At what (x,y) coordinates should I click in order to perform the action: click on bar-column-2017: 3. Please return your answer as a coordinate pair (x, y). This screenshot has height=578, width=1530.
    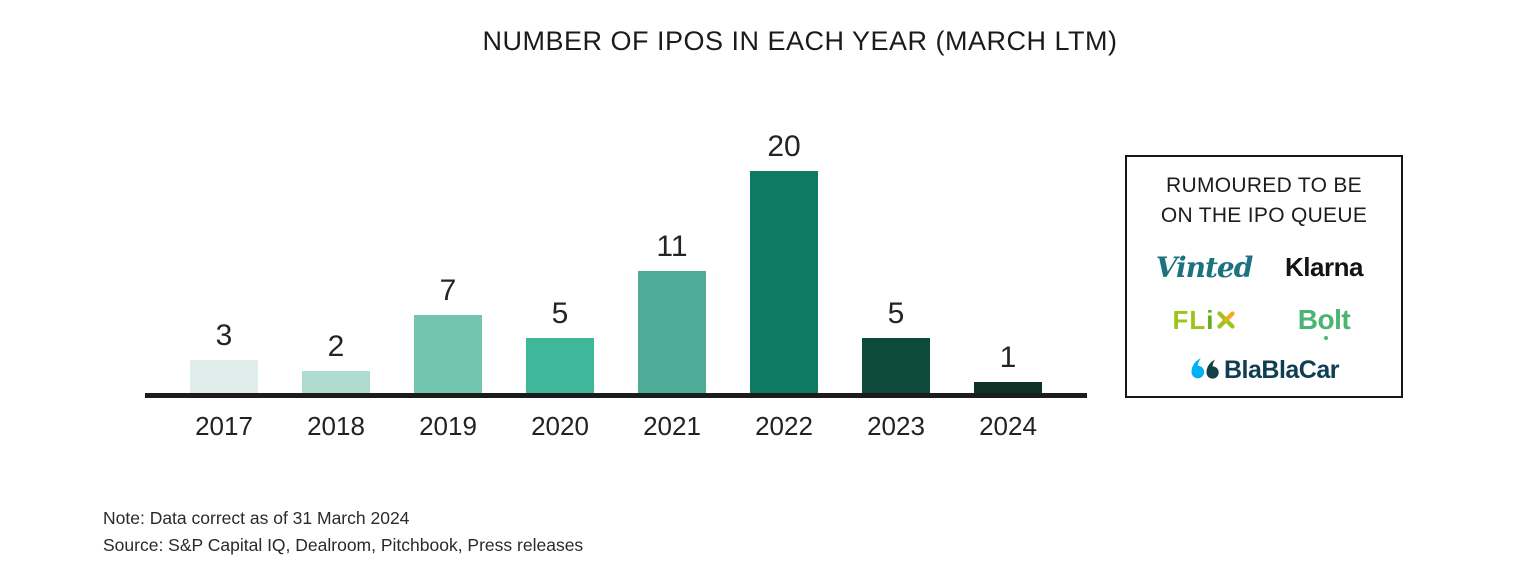
    Looking at the image, I should click on (224, 355).